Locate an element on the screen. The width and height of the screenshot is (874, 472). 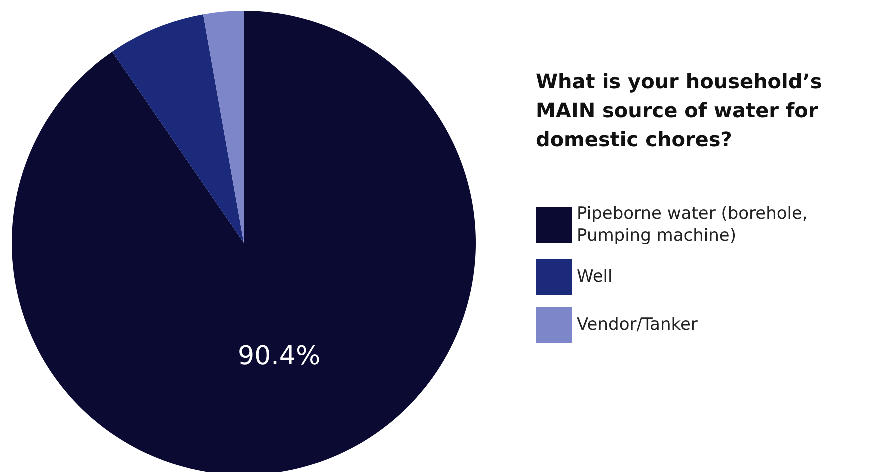
text: What is your household’s MAIN source of water for domestic chores? is located at coordinates (683, 111).